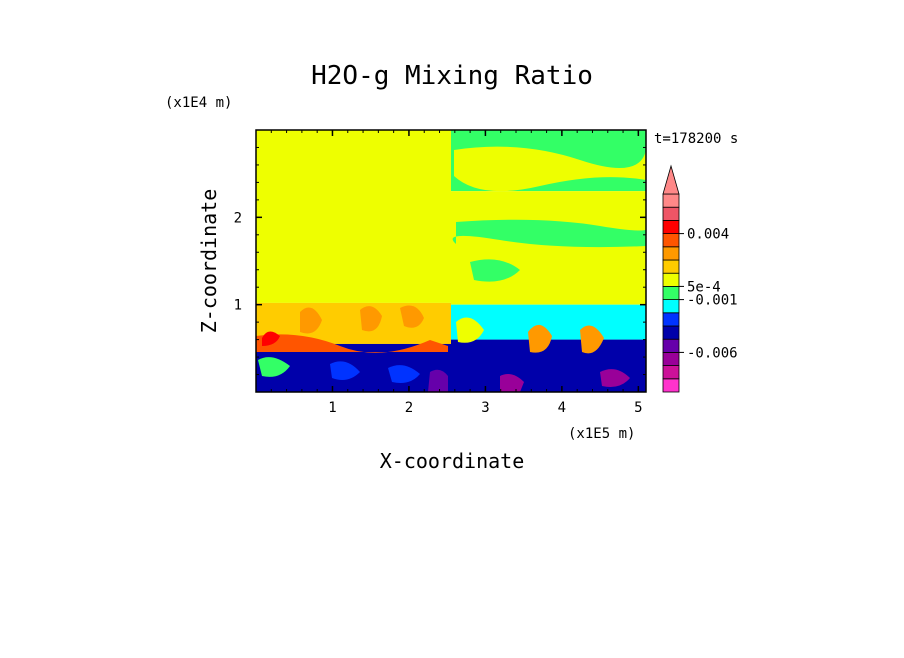  What do you see at coordinates (671, 179) in the screenshot?
I see `colorbar-extend-arrow` at bounding box center [671, 179].